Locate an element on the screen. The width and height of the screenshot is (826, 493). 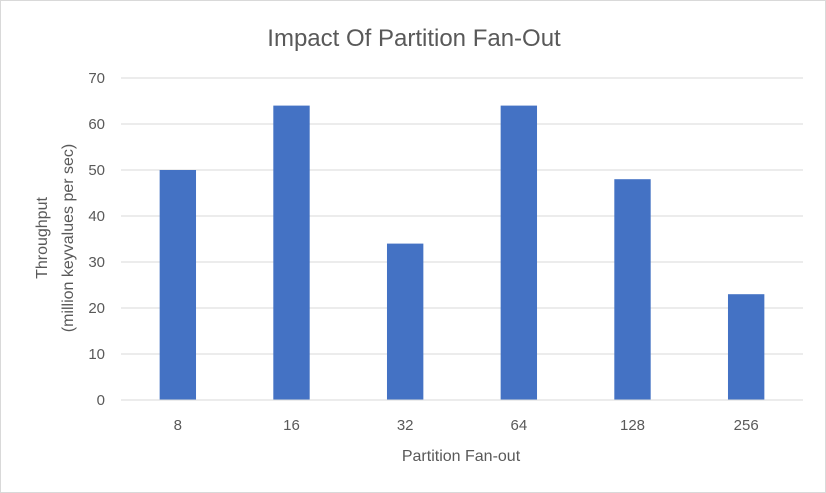
y-axis-label: Throughput (million keyvalues per sec) is located at coordinates (55, 238).